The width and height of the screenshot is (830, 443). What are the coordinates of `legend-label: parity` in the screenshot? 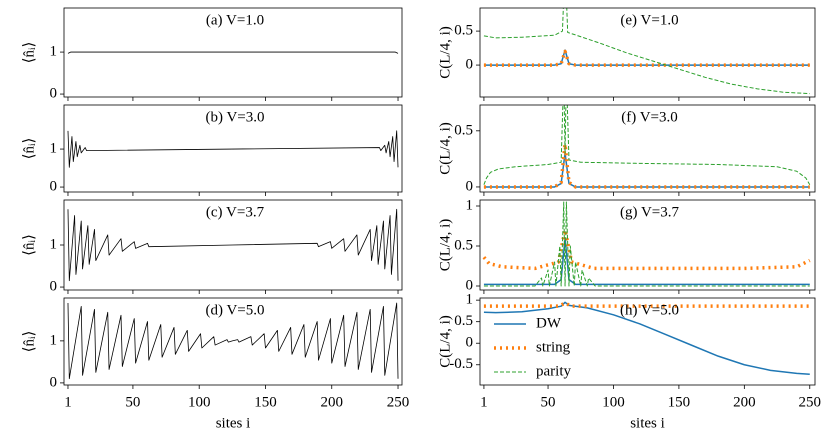 It's located at (553, 371).